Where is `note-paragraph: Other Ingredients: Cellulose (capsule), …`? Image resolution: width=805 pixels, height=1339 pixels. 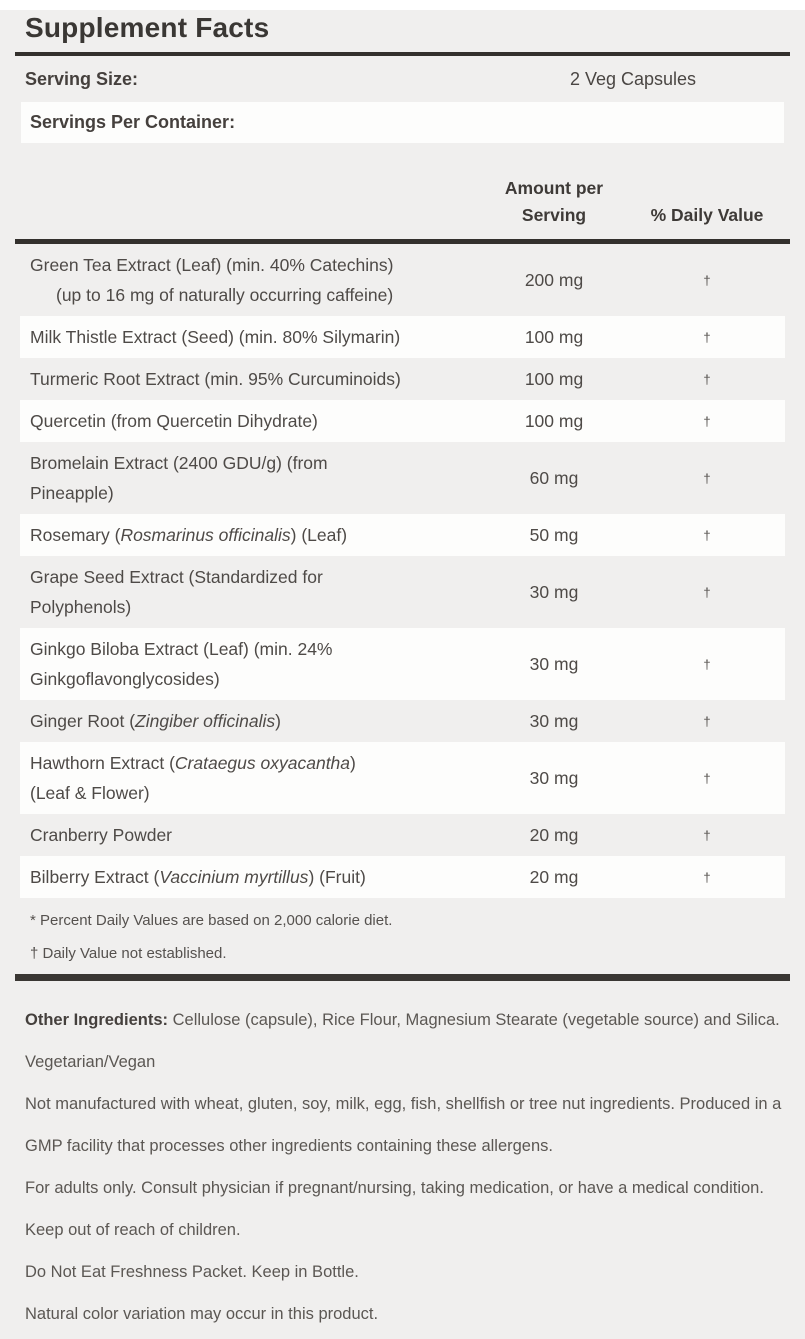
note-paragraph: Other Ingredients: Cellulose (capsule), … is located at coordinates (402, 1020).